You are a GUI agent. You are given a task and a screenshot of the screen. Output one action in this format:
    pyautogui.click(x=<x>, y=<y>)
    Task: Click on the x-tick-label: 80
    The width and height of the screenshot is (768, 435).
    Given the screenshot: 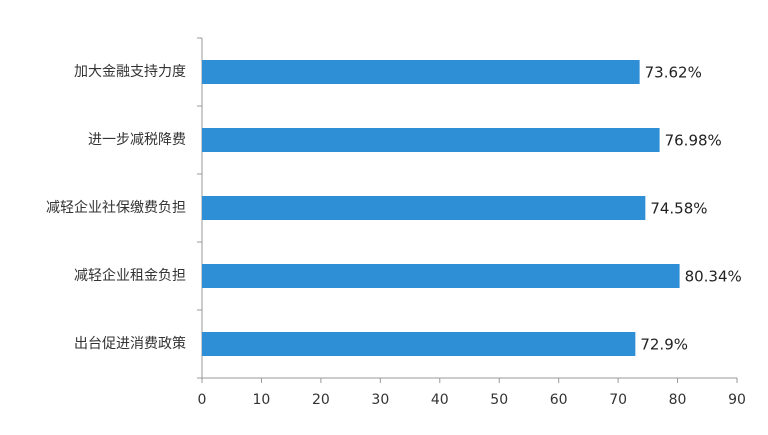 What is the action you would take?
    pyautogui.click(x=678, y=400)
    